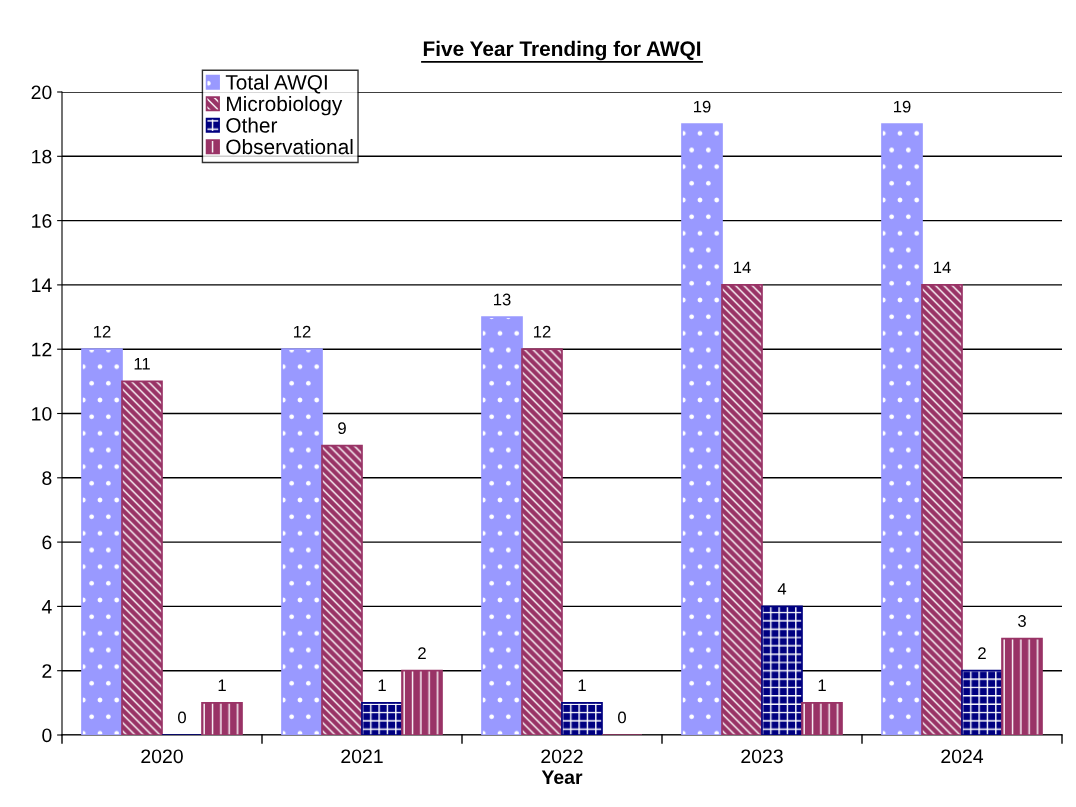 The width and height of the screenshot is (1076, 807). Describe the element at coordinates (47, 671) in the screenshot. I see `y-tick-label: 2` at that location.